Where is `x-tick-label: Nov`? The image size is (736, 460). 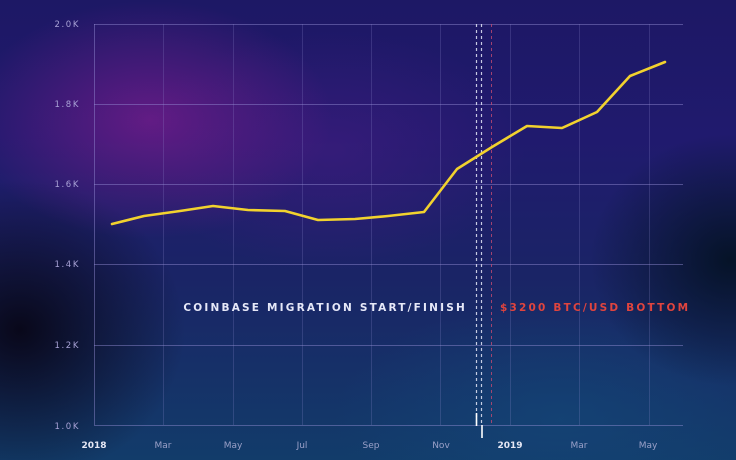
x-tick-label: Nov is located at coordinates (441, 446).